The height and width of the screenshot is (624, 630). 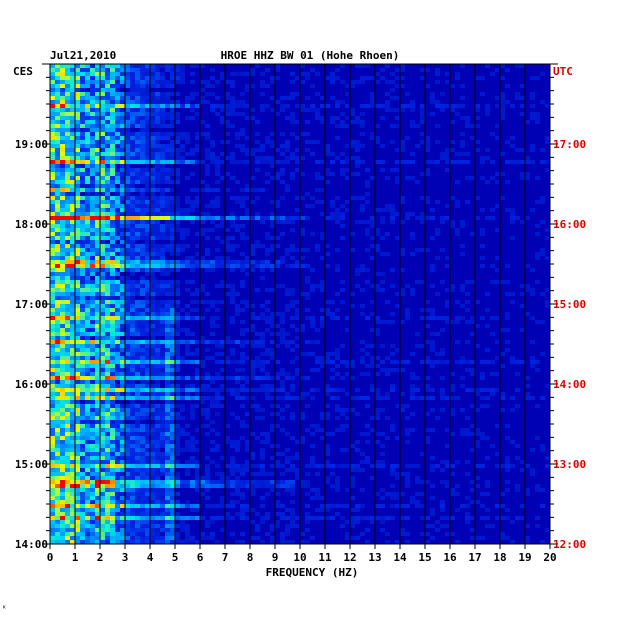 What do you see at coordinates (474, 557) in the screenshot?
I see `x-tick-label: 17` at bounding box center [474, 557].